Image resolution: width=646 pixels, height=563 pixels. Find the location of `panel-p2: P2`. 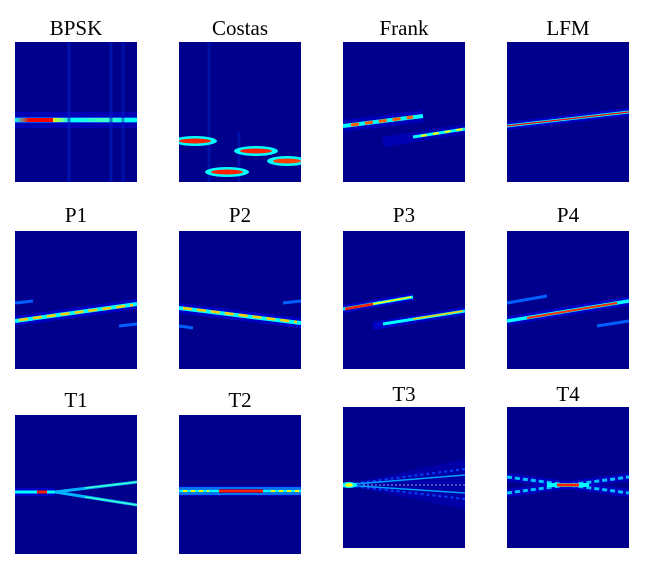

panel-p2: P2 is located at coordinates (240, 287).